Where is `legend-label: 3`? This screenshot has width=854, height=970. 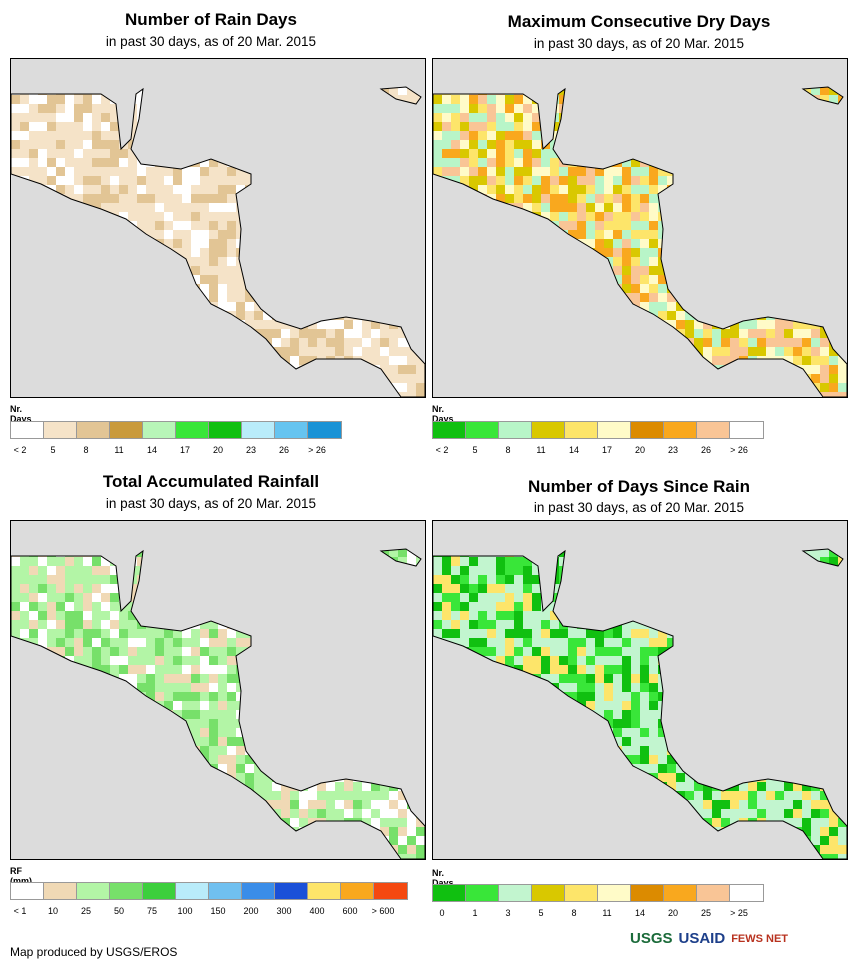 legend-label: 3 is located at coordinates (508, 913).